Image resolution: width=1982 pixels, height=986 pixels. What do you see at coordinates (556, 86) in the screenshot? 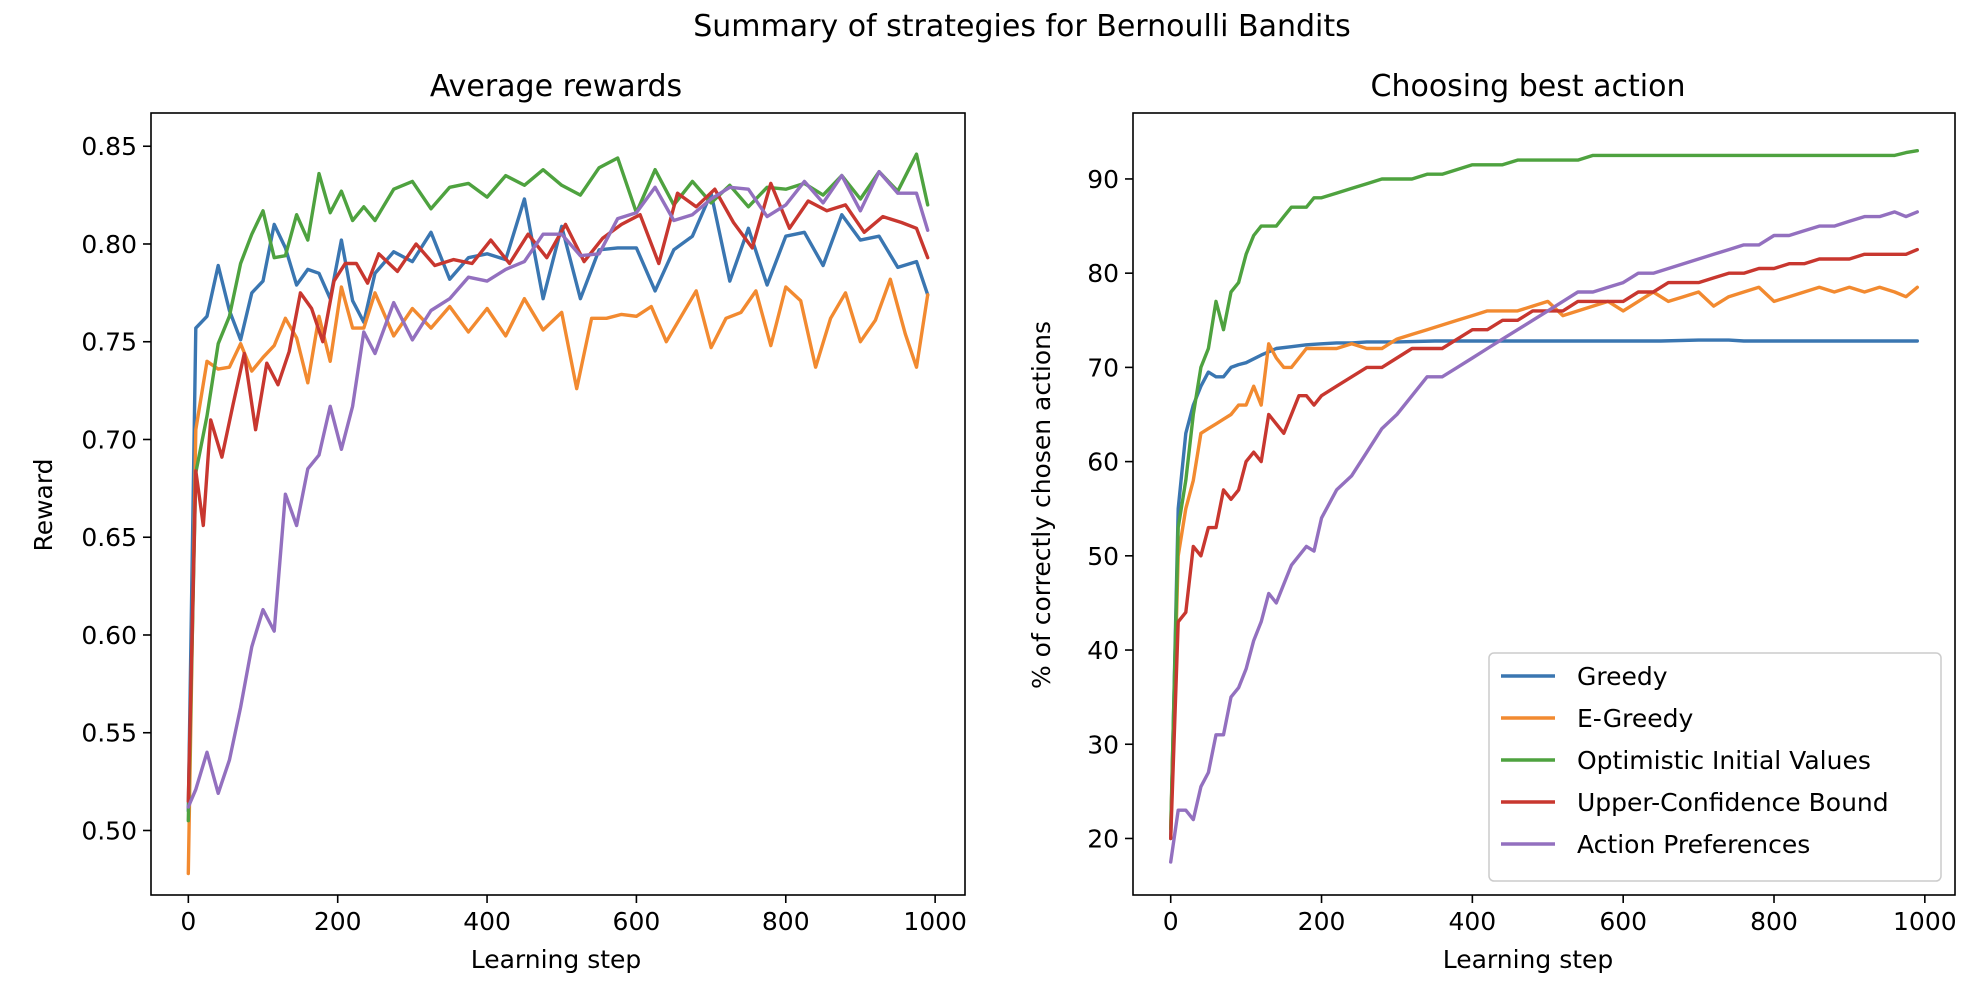
I see `chart-title: Average rewards` at bounding box center [556, 86].